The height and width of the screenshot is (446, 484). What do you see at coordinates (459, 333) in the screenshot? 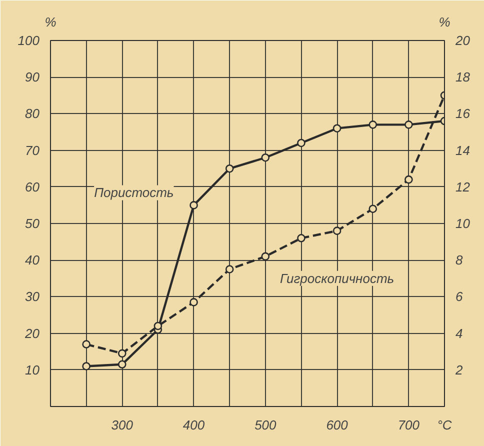
I see `y2-tick-label: 4` at bounding box center [459, 333].